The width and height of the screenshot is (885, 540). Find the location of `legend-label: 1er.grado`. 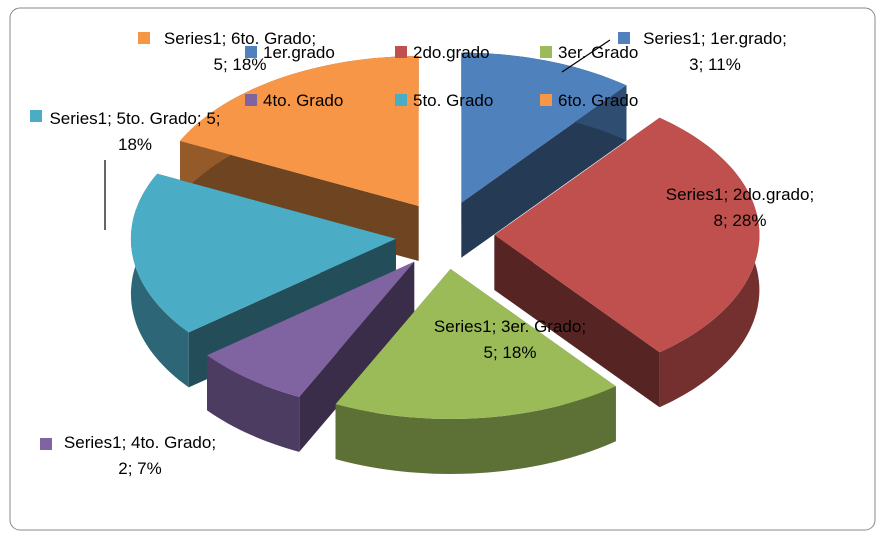

legend-label: 1er.grado is located at coordinates (299, 52).